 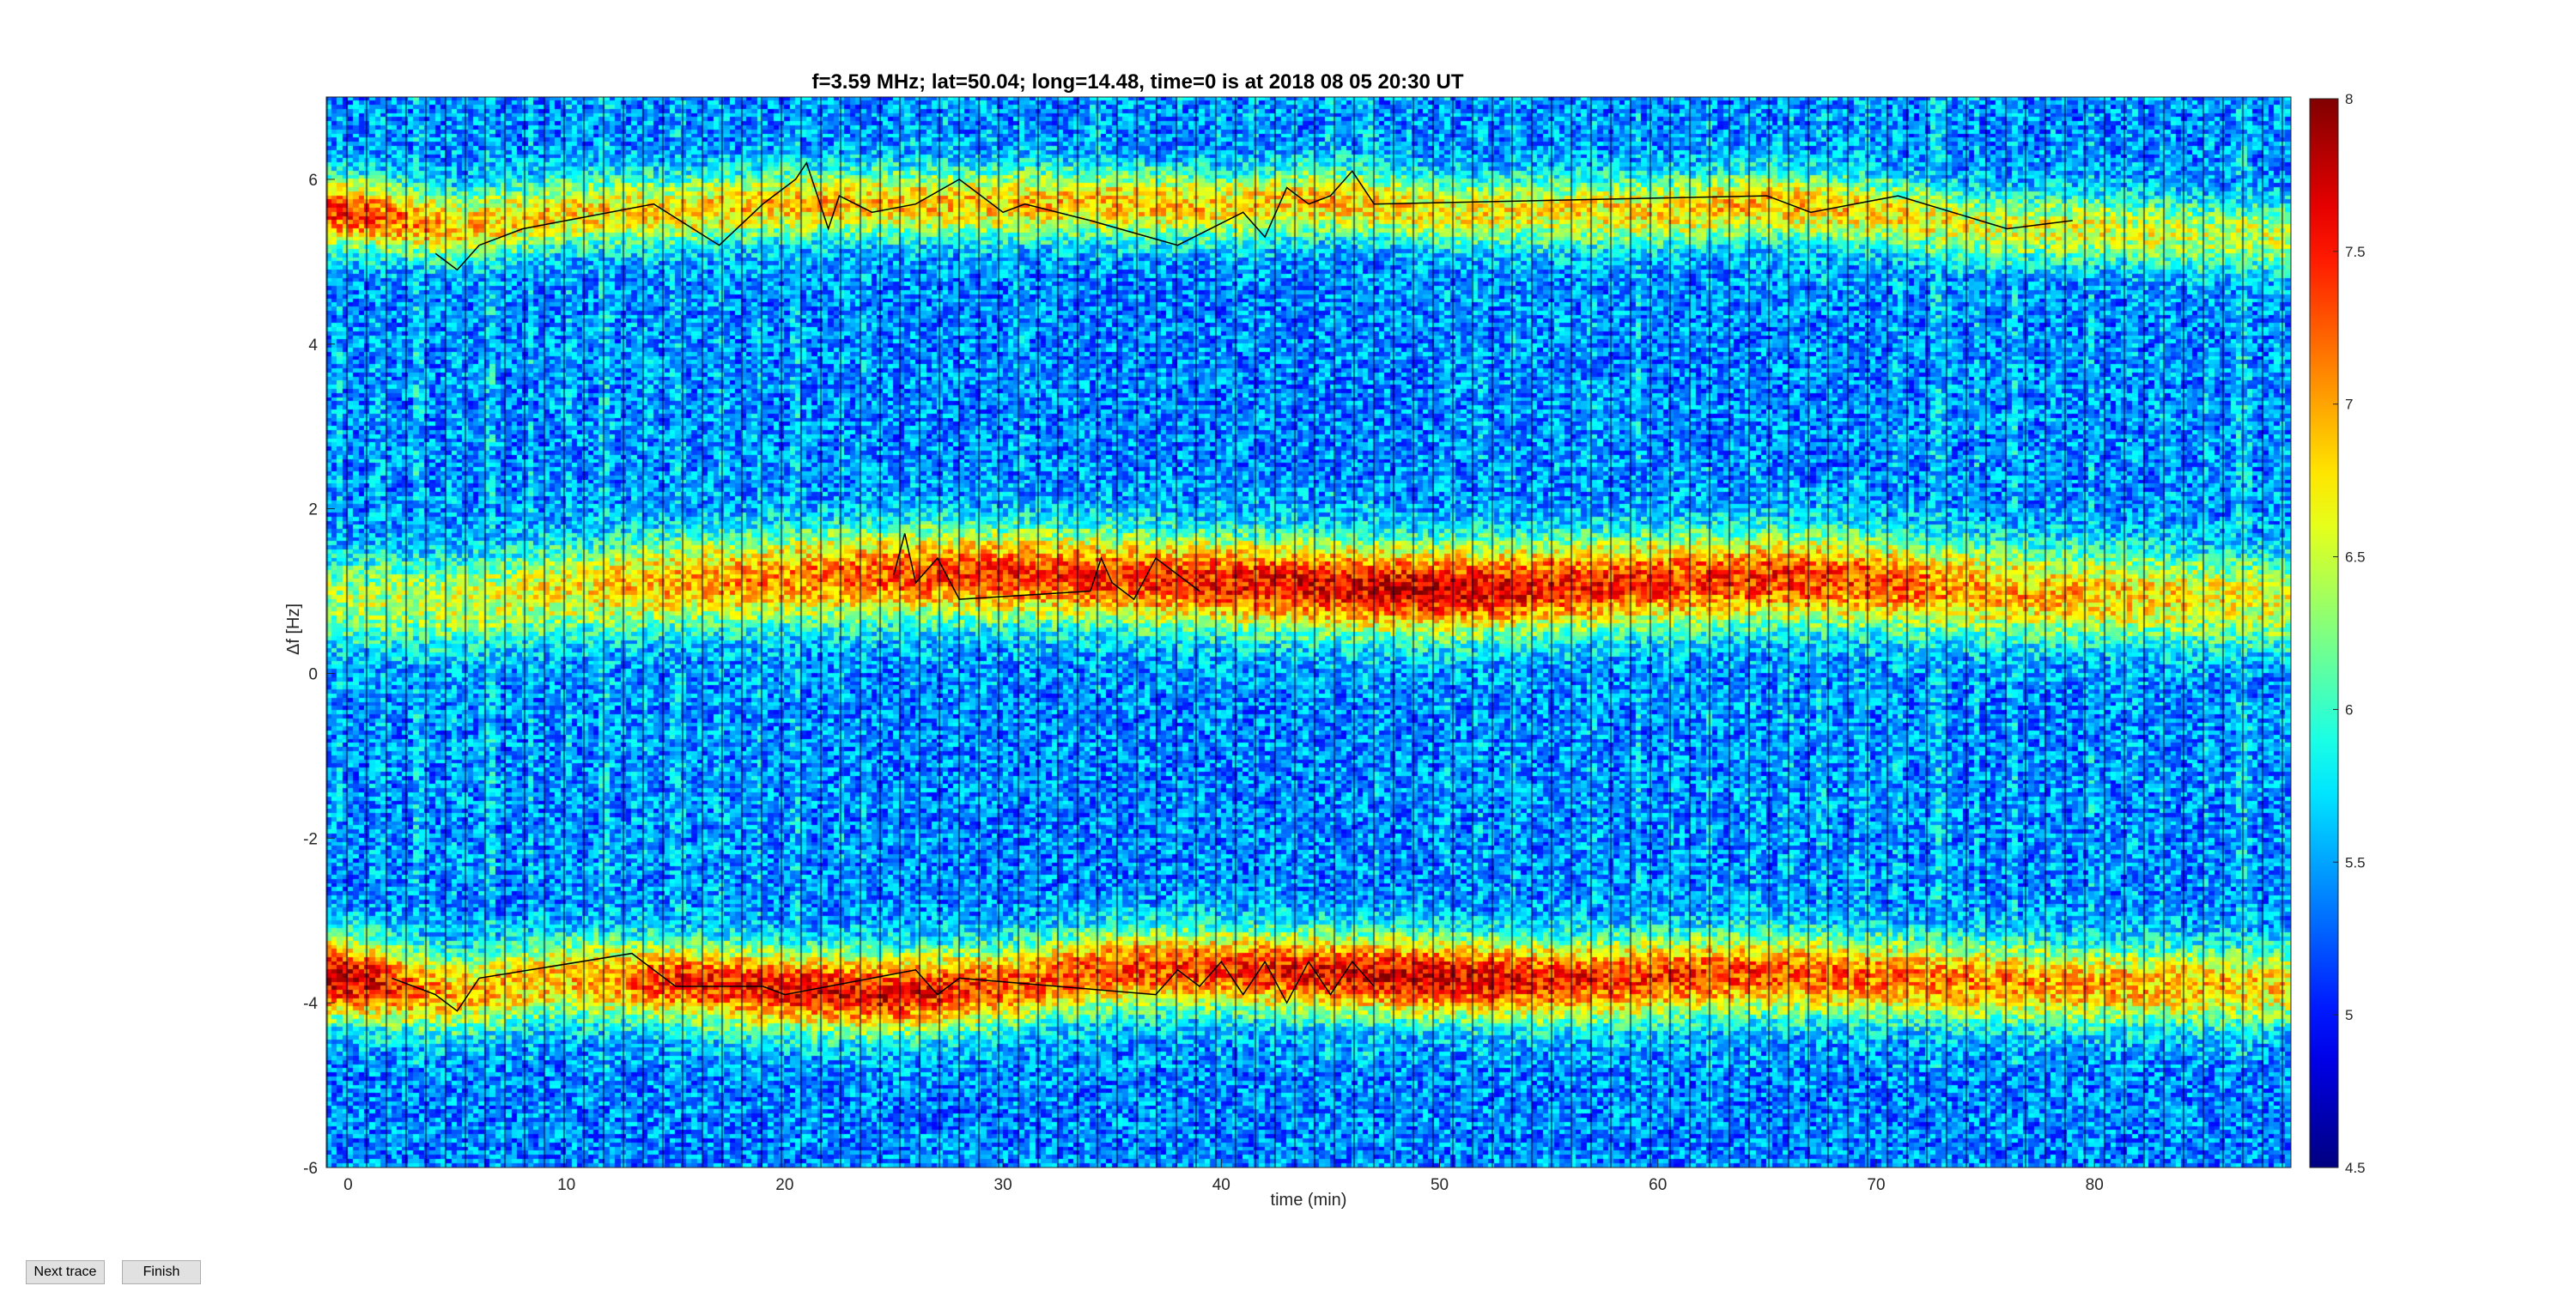 I want to click on colorbar-tick-label-5: 5, so click(x=2349, y=1015).